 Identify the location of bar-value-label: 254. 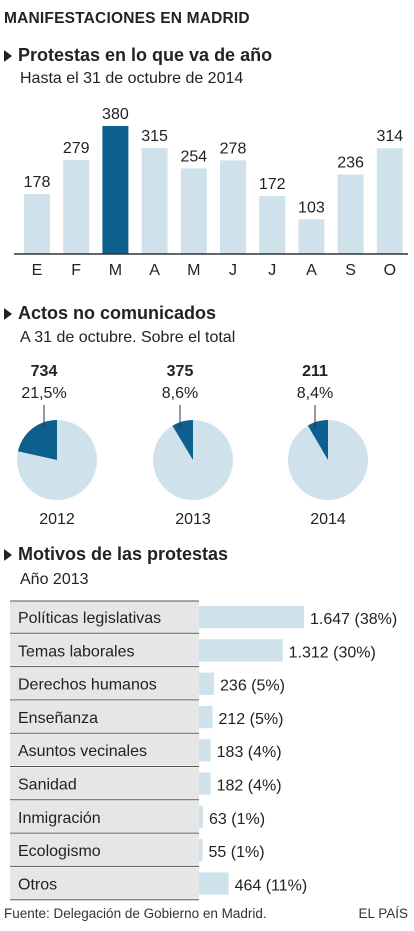
(193, 156).